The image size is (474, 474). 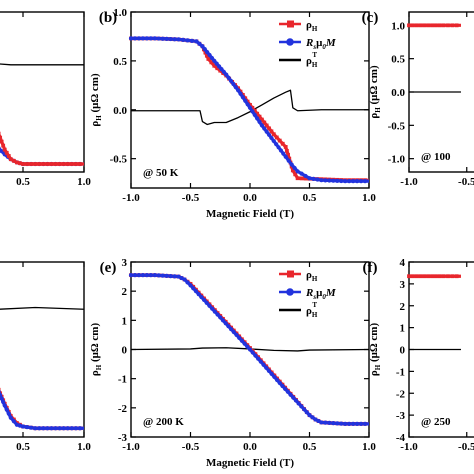 What do you see at coordinates (312, 26) in the screenshot?
I see `legend-label: ρH` at bounding box center [312, 26].